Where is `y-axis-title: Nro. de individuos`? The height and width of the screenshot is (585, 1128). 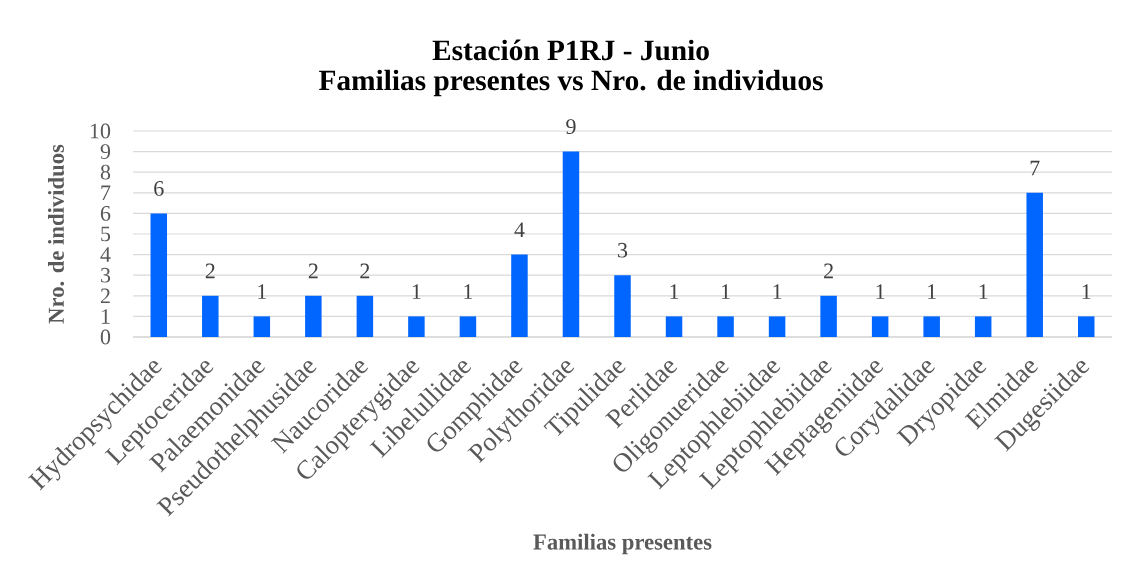
y-axis-title: Nro. de individuos is located at coordinates (56, 234).